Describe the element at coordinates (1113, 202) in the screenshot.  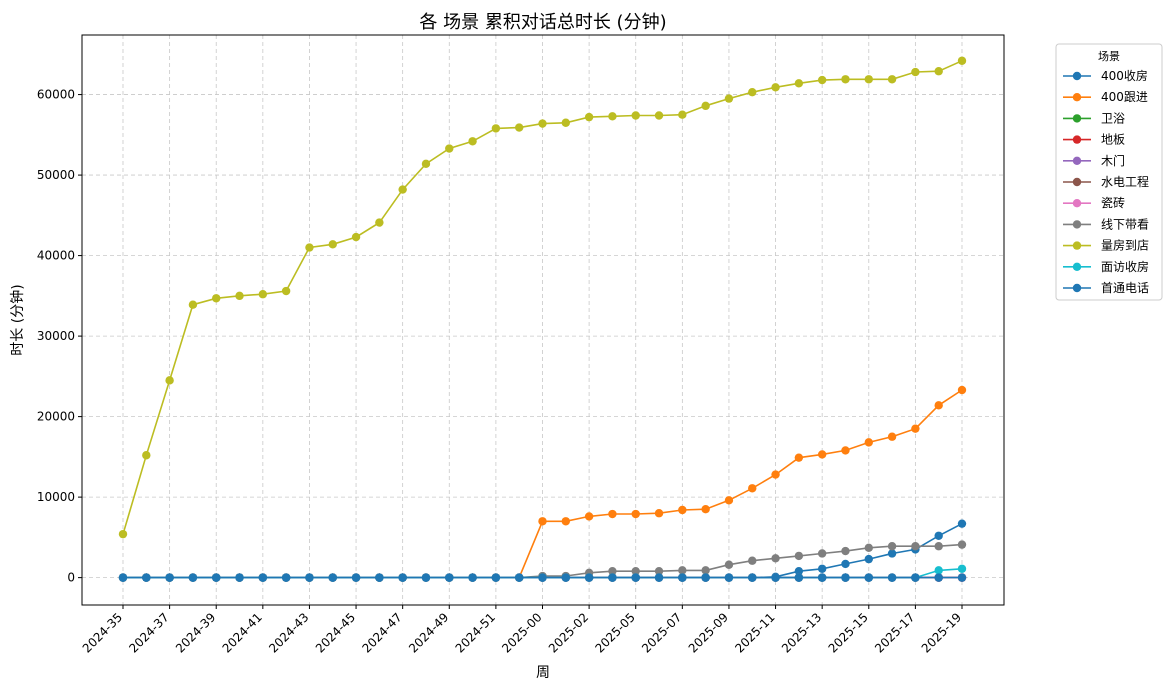
I see `legend-label: 瓷砖` at that location.